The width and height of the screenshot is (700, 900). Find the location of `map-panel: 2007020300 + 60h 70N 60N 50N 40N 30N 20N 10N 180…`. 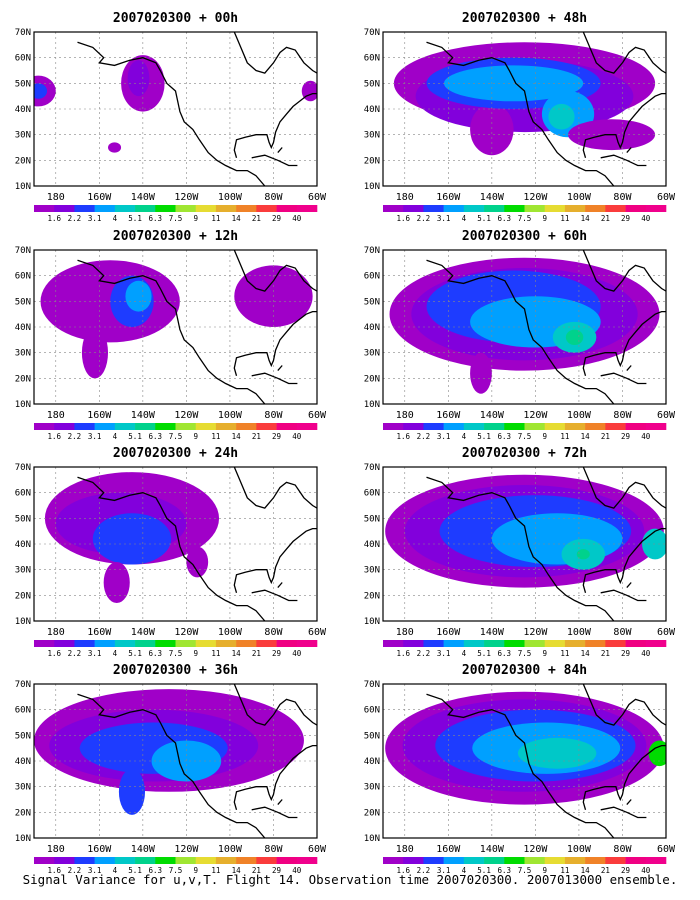

map-panel: 2007020300 + 60h 70N 60N 50N 40N 30N 20N 10N 180… is located at coordinates (520, 335).